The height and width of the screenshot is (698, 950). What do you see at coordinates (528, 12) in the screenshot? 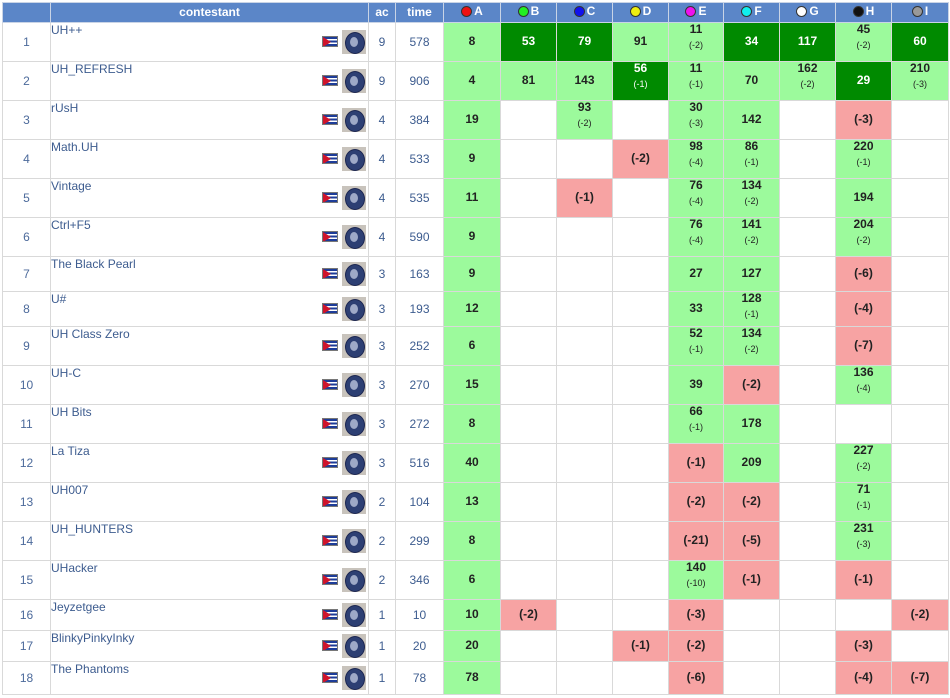
I see `problem-header-b: B` at bounding box center [528, 12].